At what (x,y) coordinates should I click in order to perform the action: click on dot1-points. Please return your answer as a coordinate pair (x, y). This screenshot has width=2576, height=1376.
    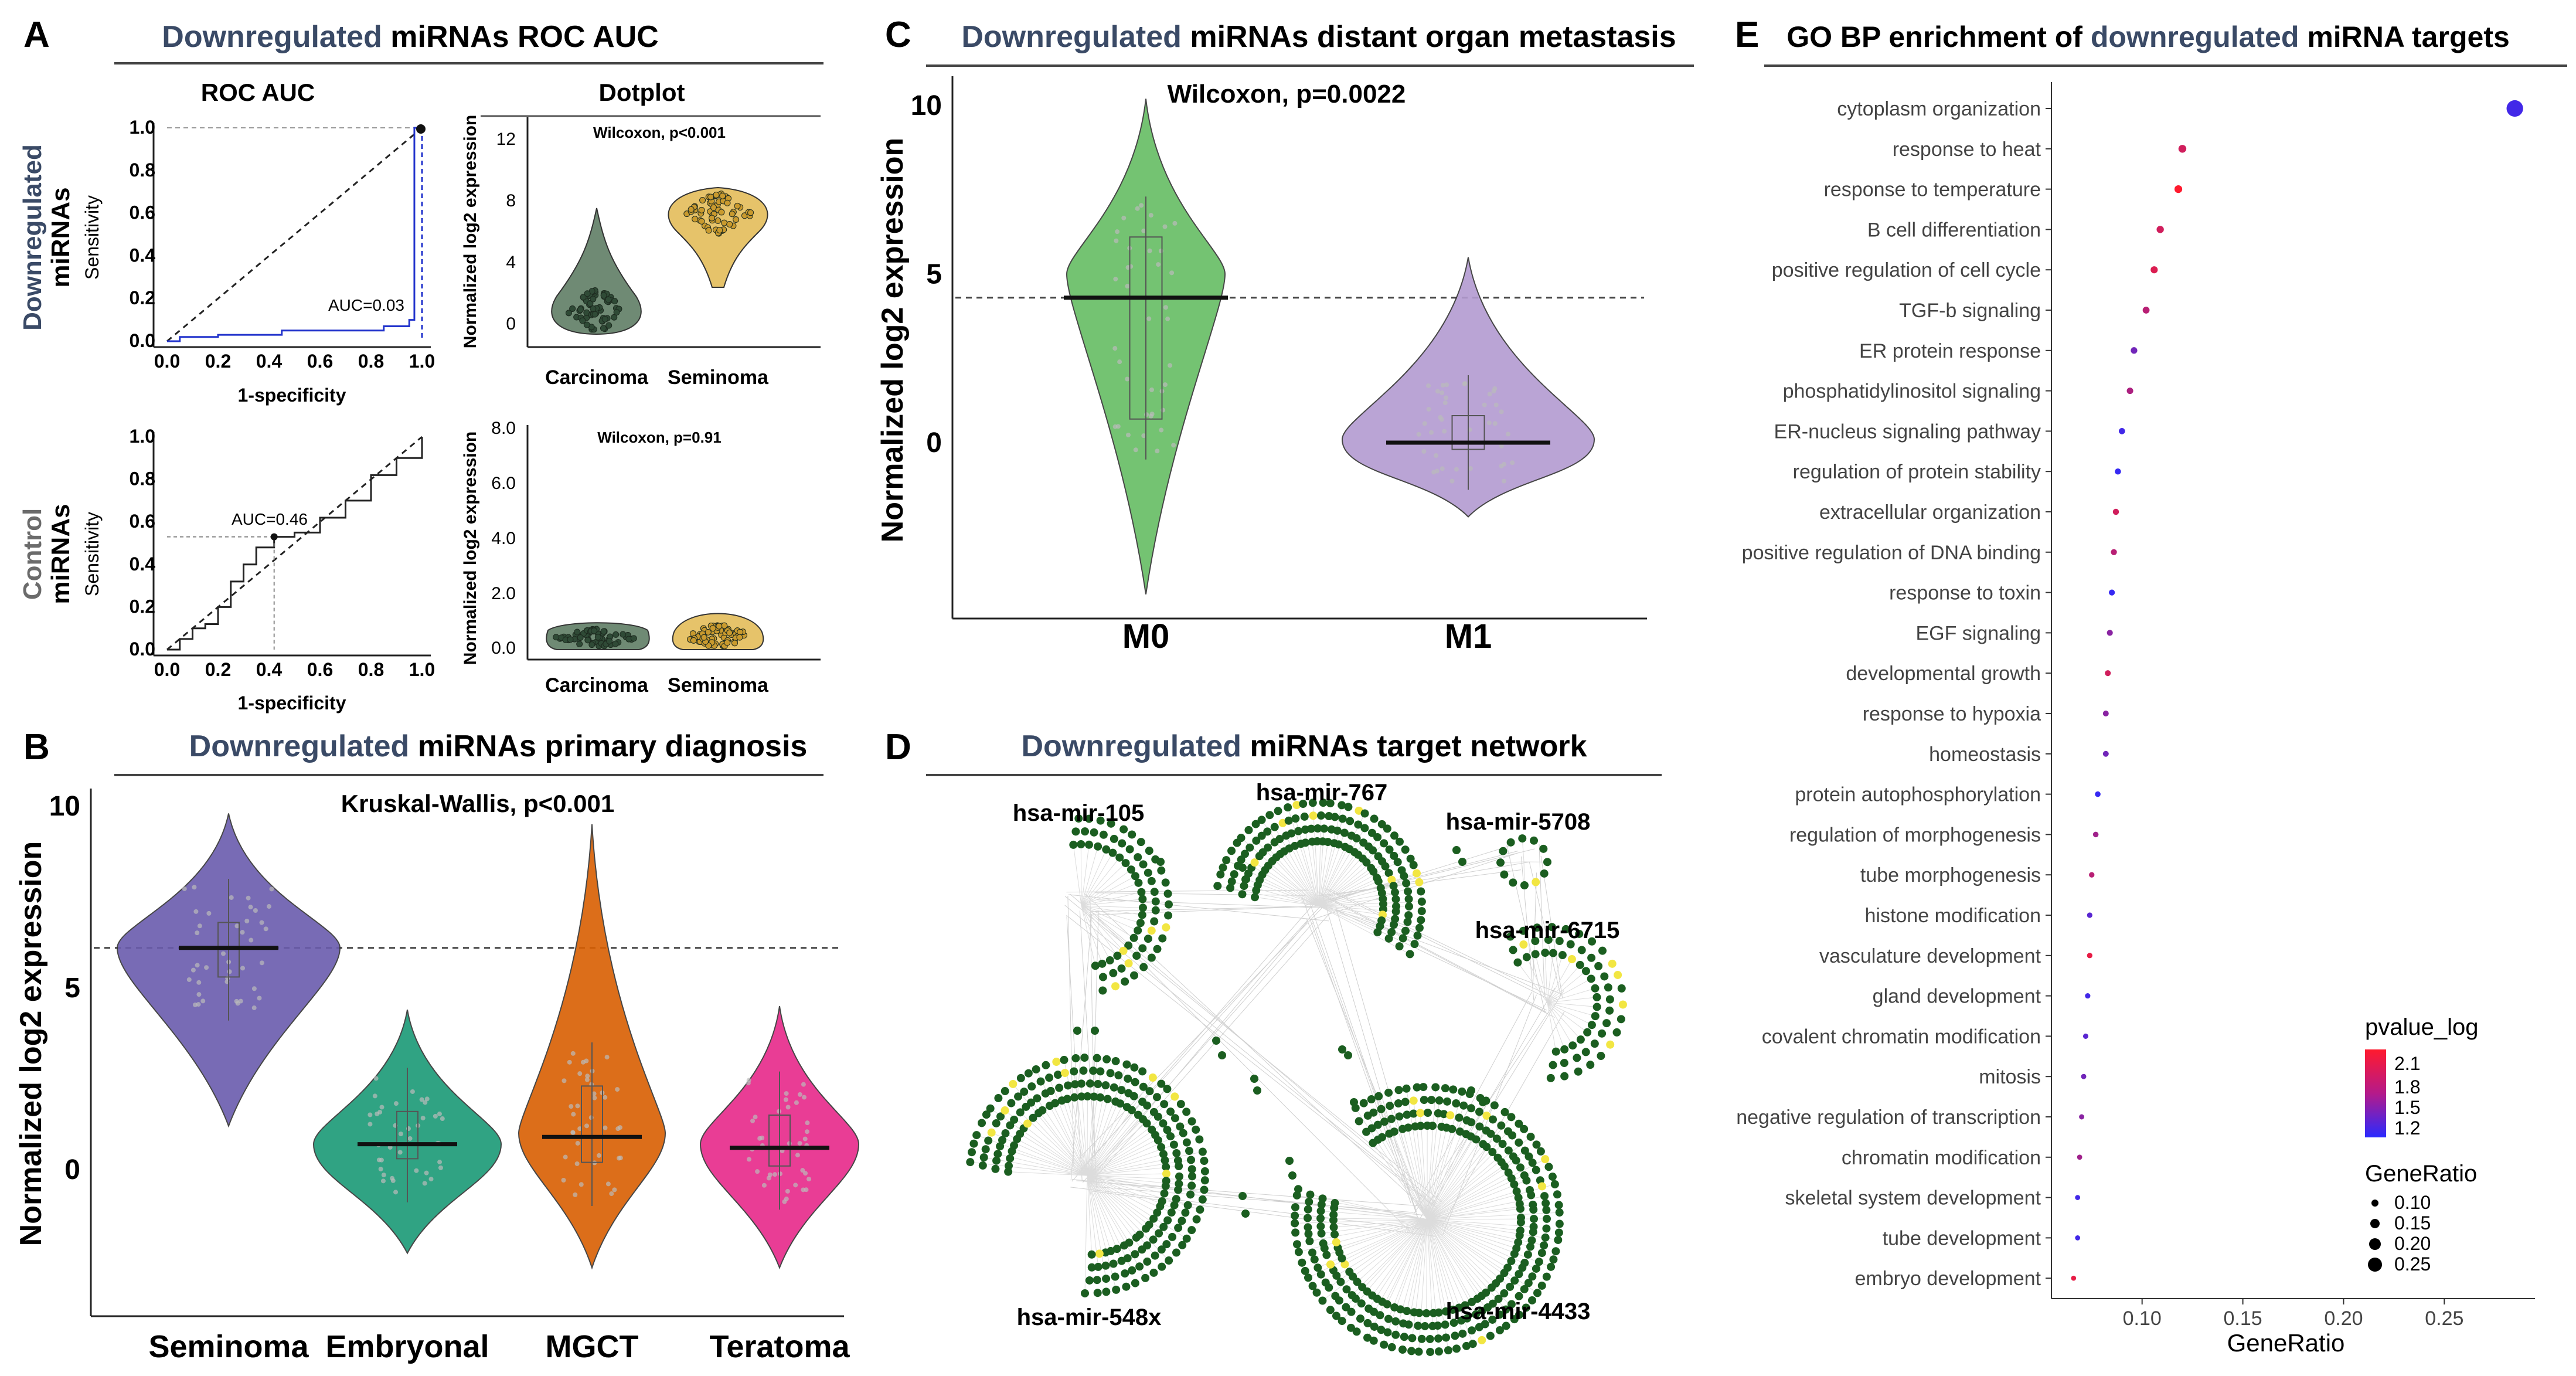
    Looking at the image, I should click on (659, 262).